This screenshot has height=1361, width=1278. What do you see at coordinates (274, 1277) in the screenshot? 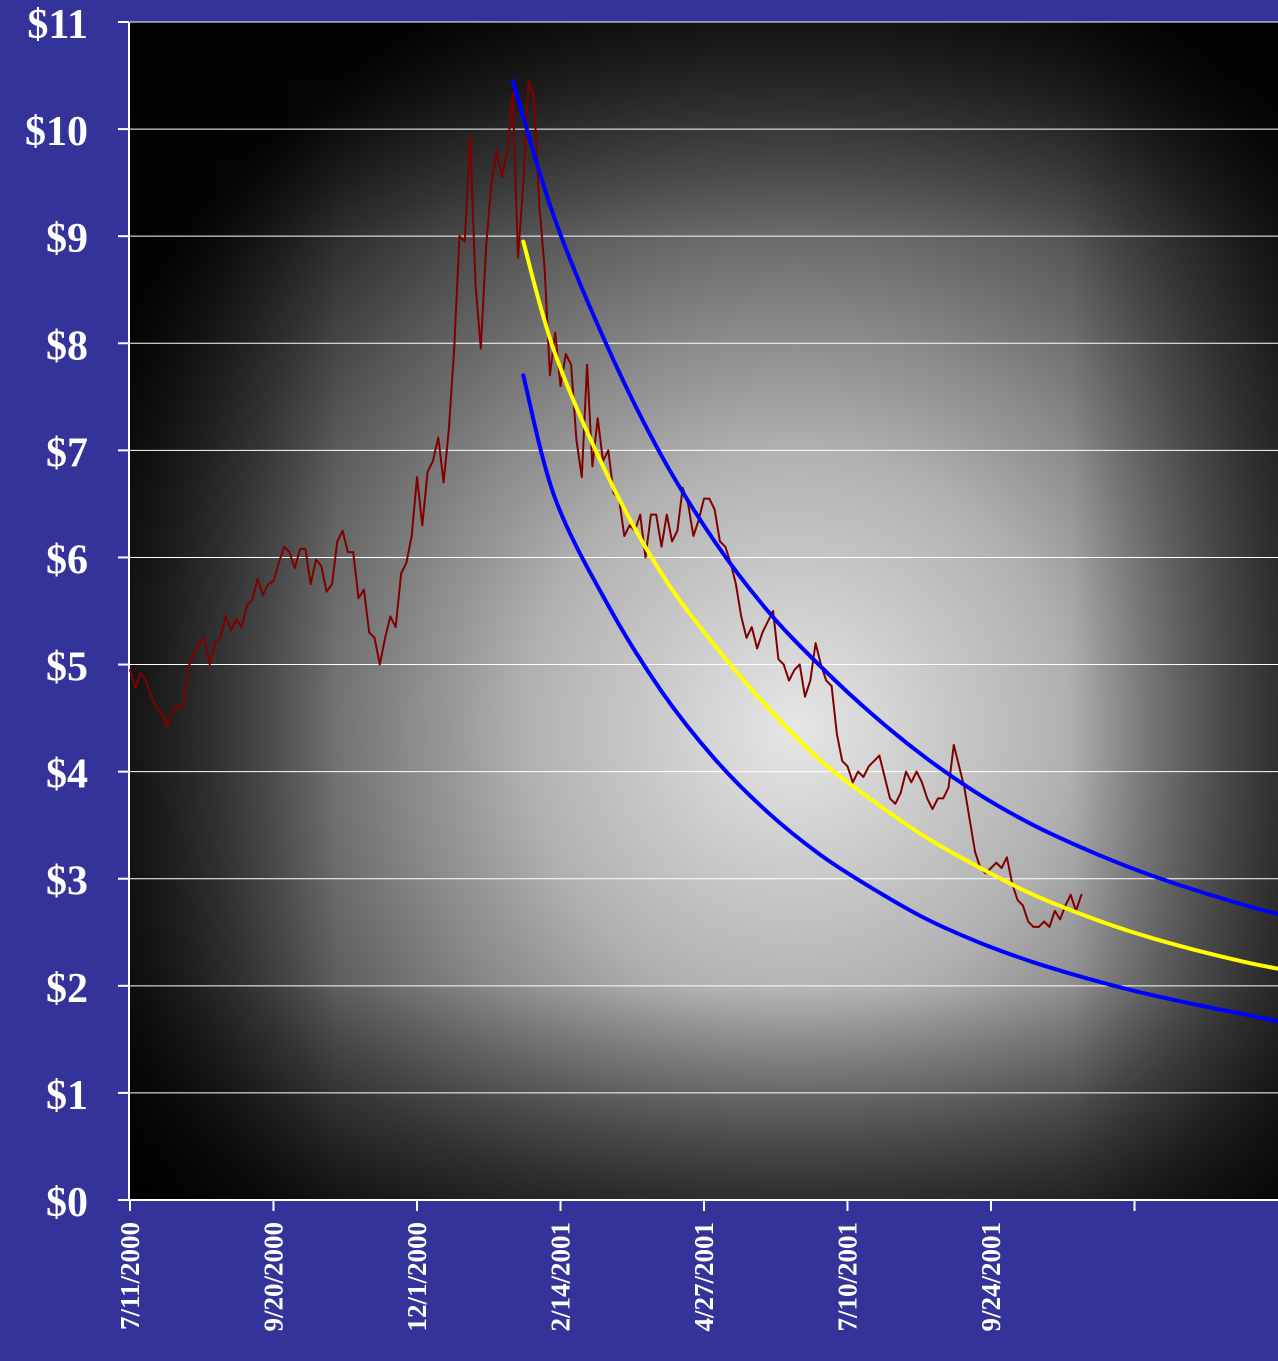
I see `x-tick-label: 9/20/2000` at bounding box center [274, 1277].